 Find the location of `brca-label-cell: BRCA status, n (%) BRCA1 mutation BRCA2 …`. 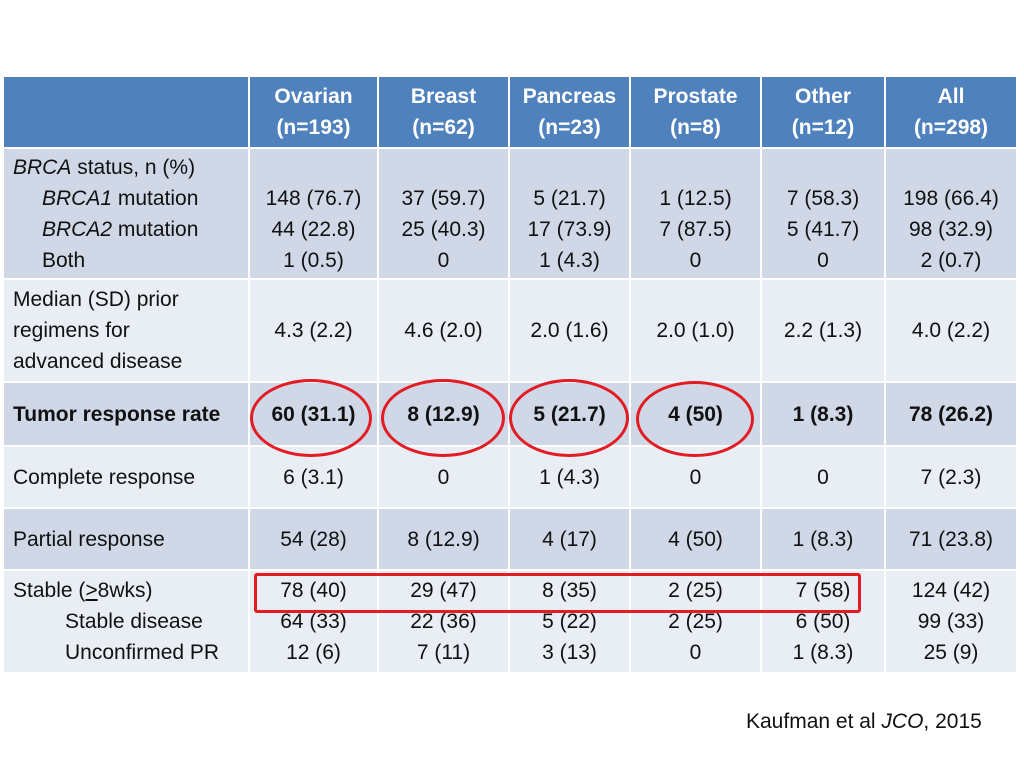

brca-label-cell: BRCA status, n (%) BRCA1 mutation BRCA2 … is located at coordinates (126, 213).